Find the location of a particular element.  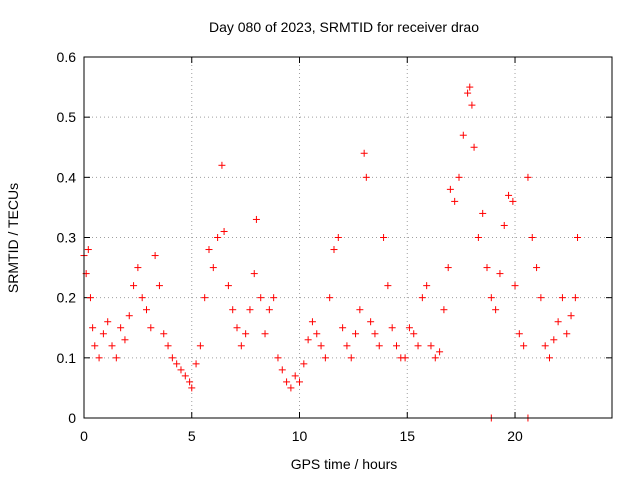

y-tick-label: 0.5 is located at coordinates (67, 117).